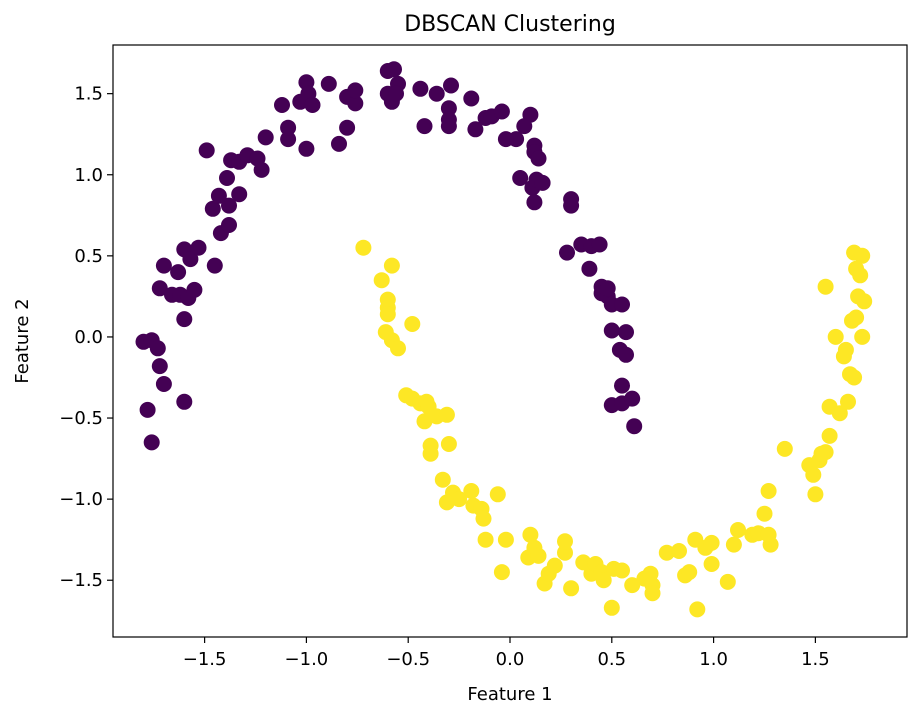  I want to click on x-tick-label: 1.0, so click(713, 659).